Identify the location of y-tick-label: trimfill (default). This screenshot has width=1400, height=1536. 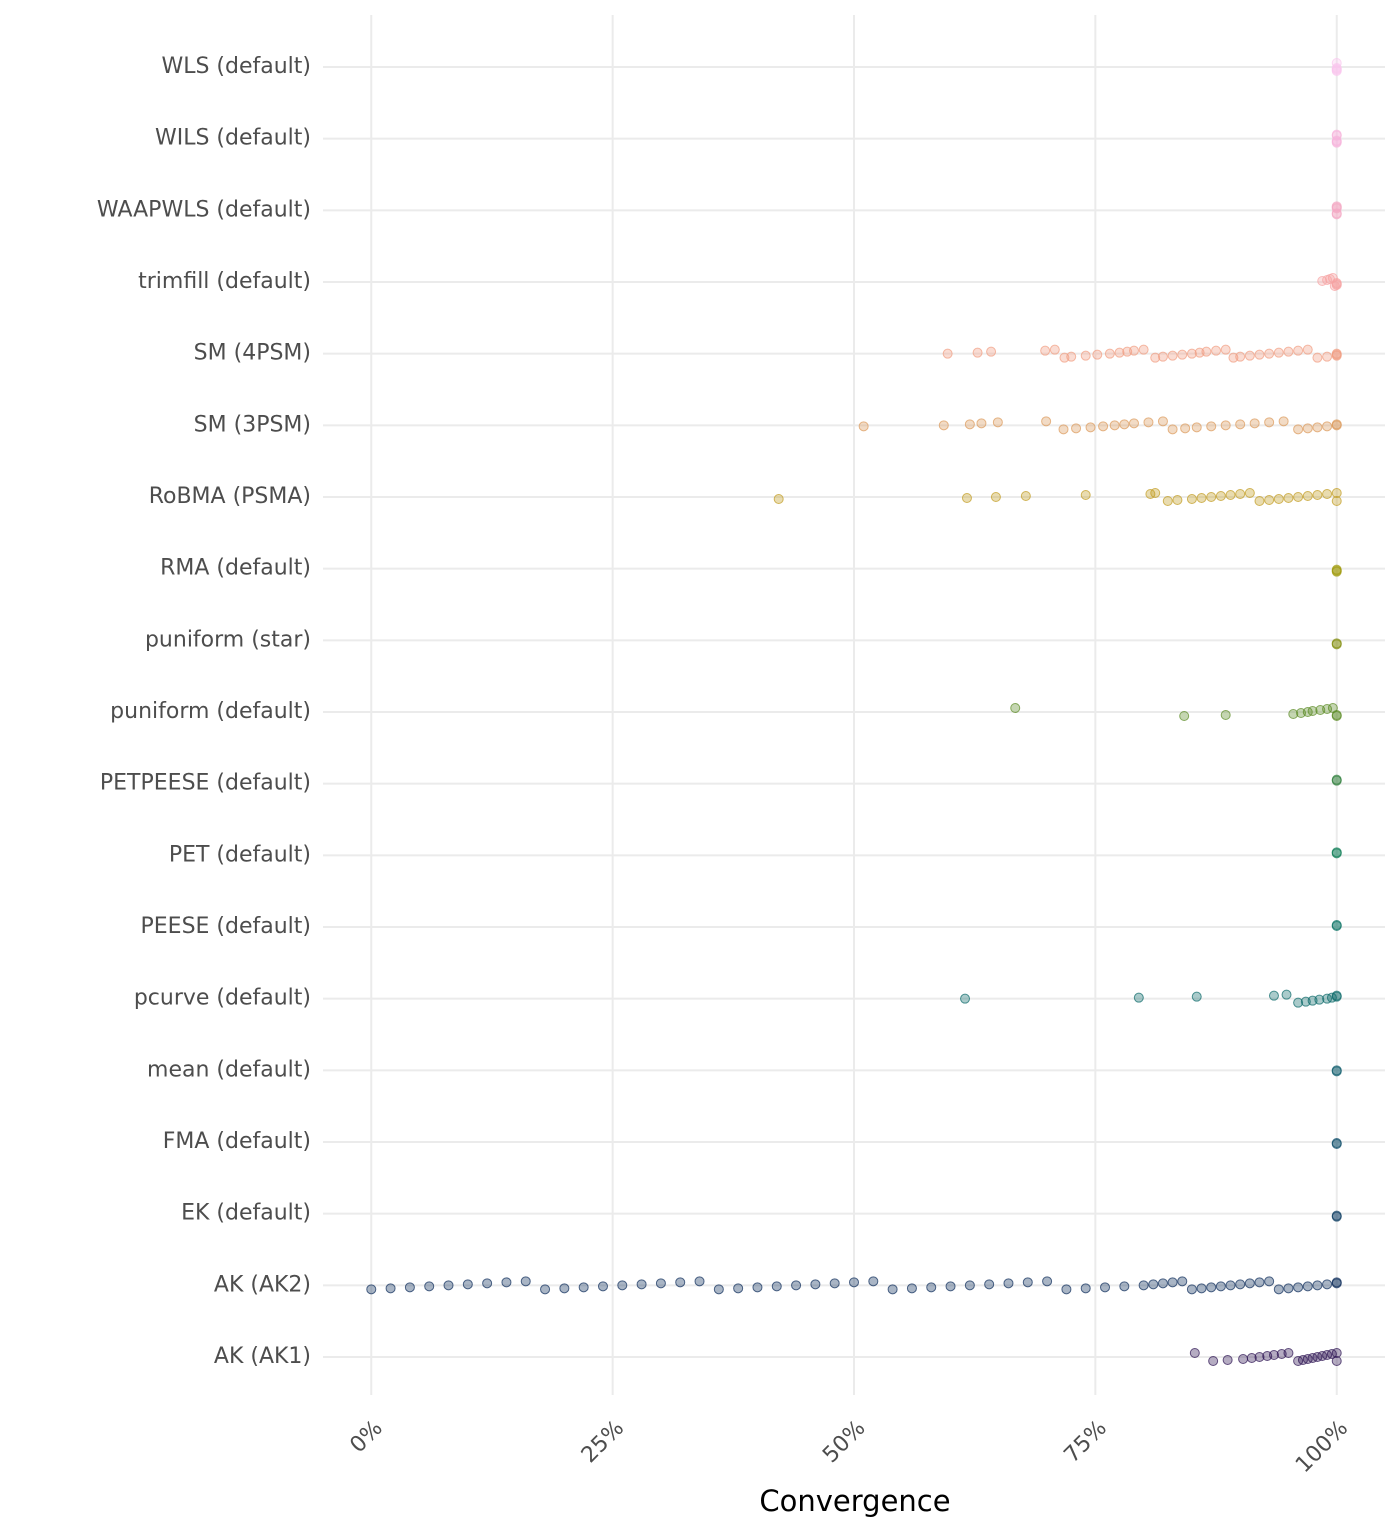
(224, 281).